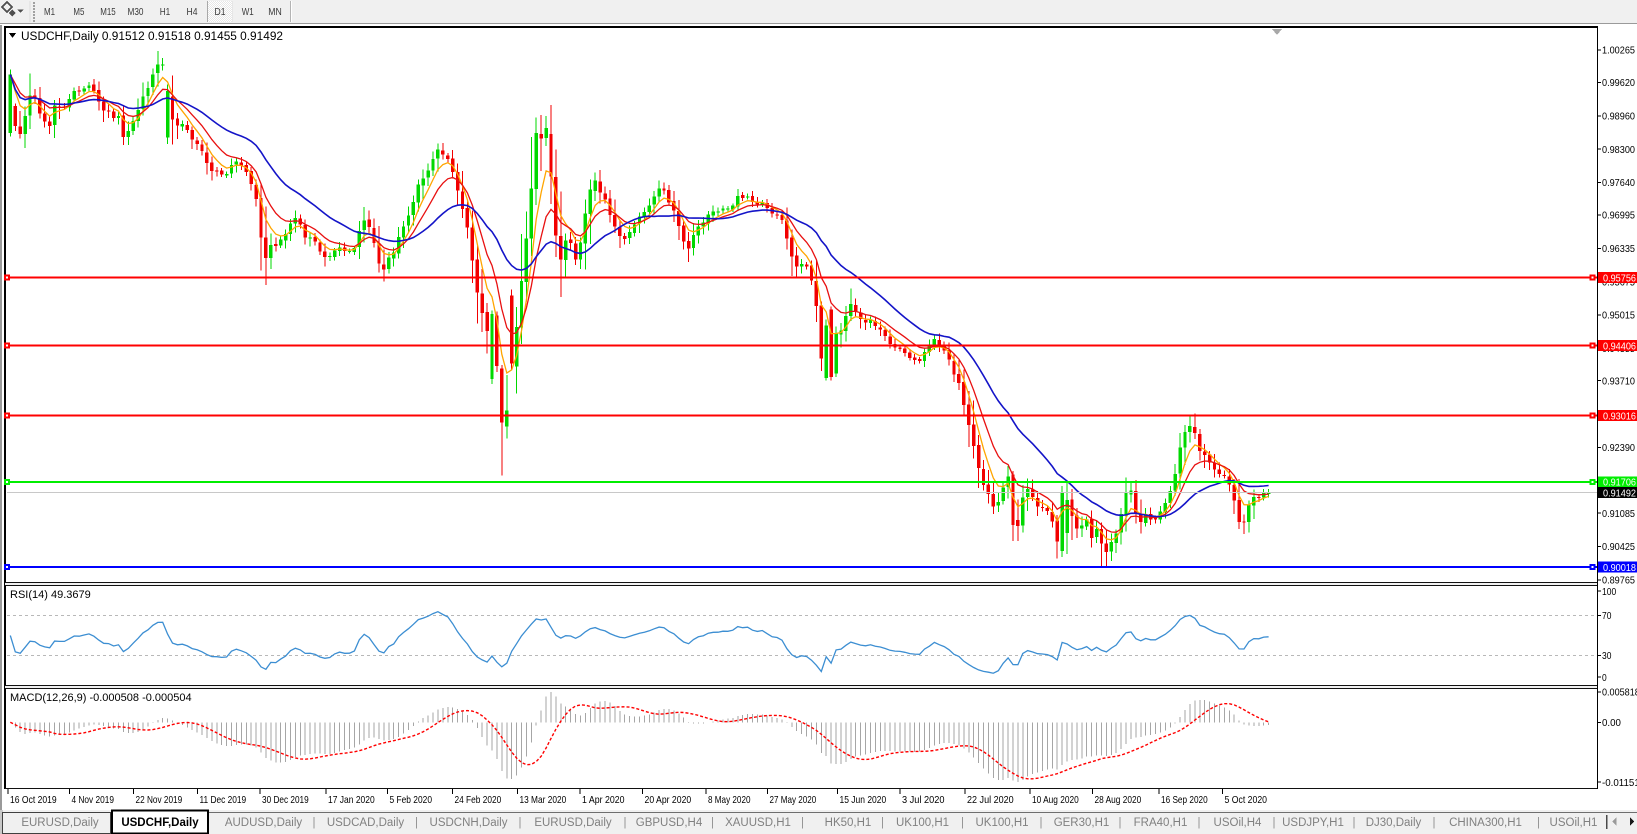 The height and width of the screenshot is (834, 1637). What do you see at coordinates (50, 595) in the screenshot?
I see `svg-text: RSI(14) 49.3679` at bounding box center [50, 595].